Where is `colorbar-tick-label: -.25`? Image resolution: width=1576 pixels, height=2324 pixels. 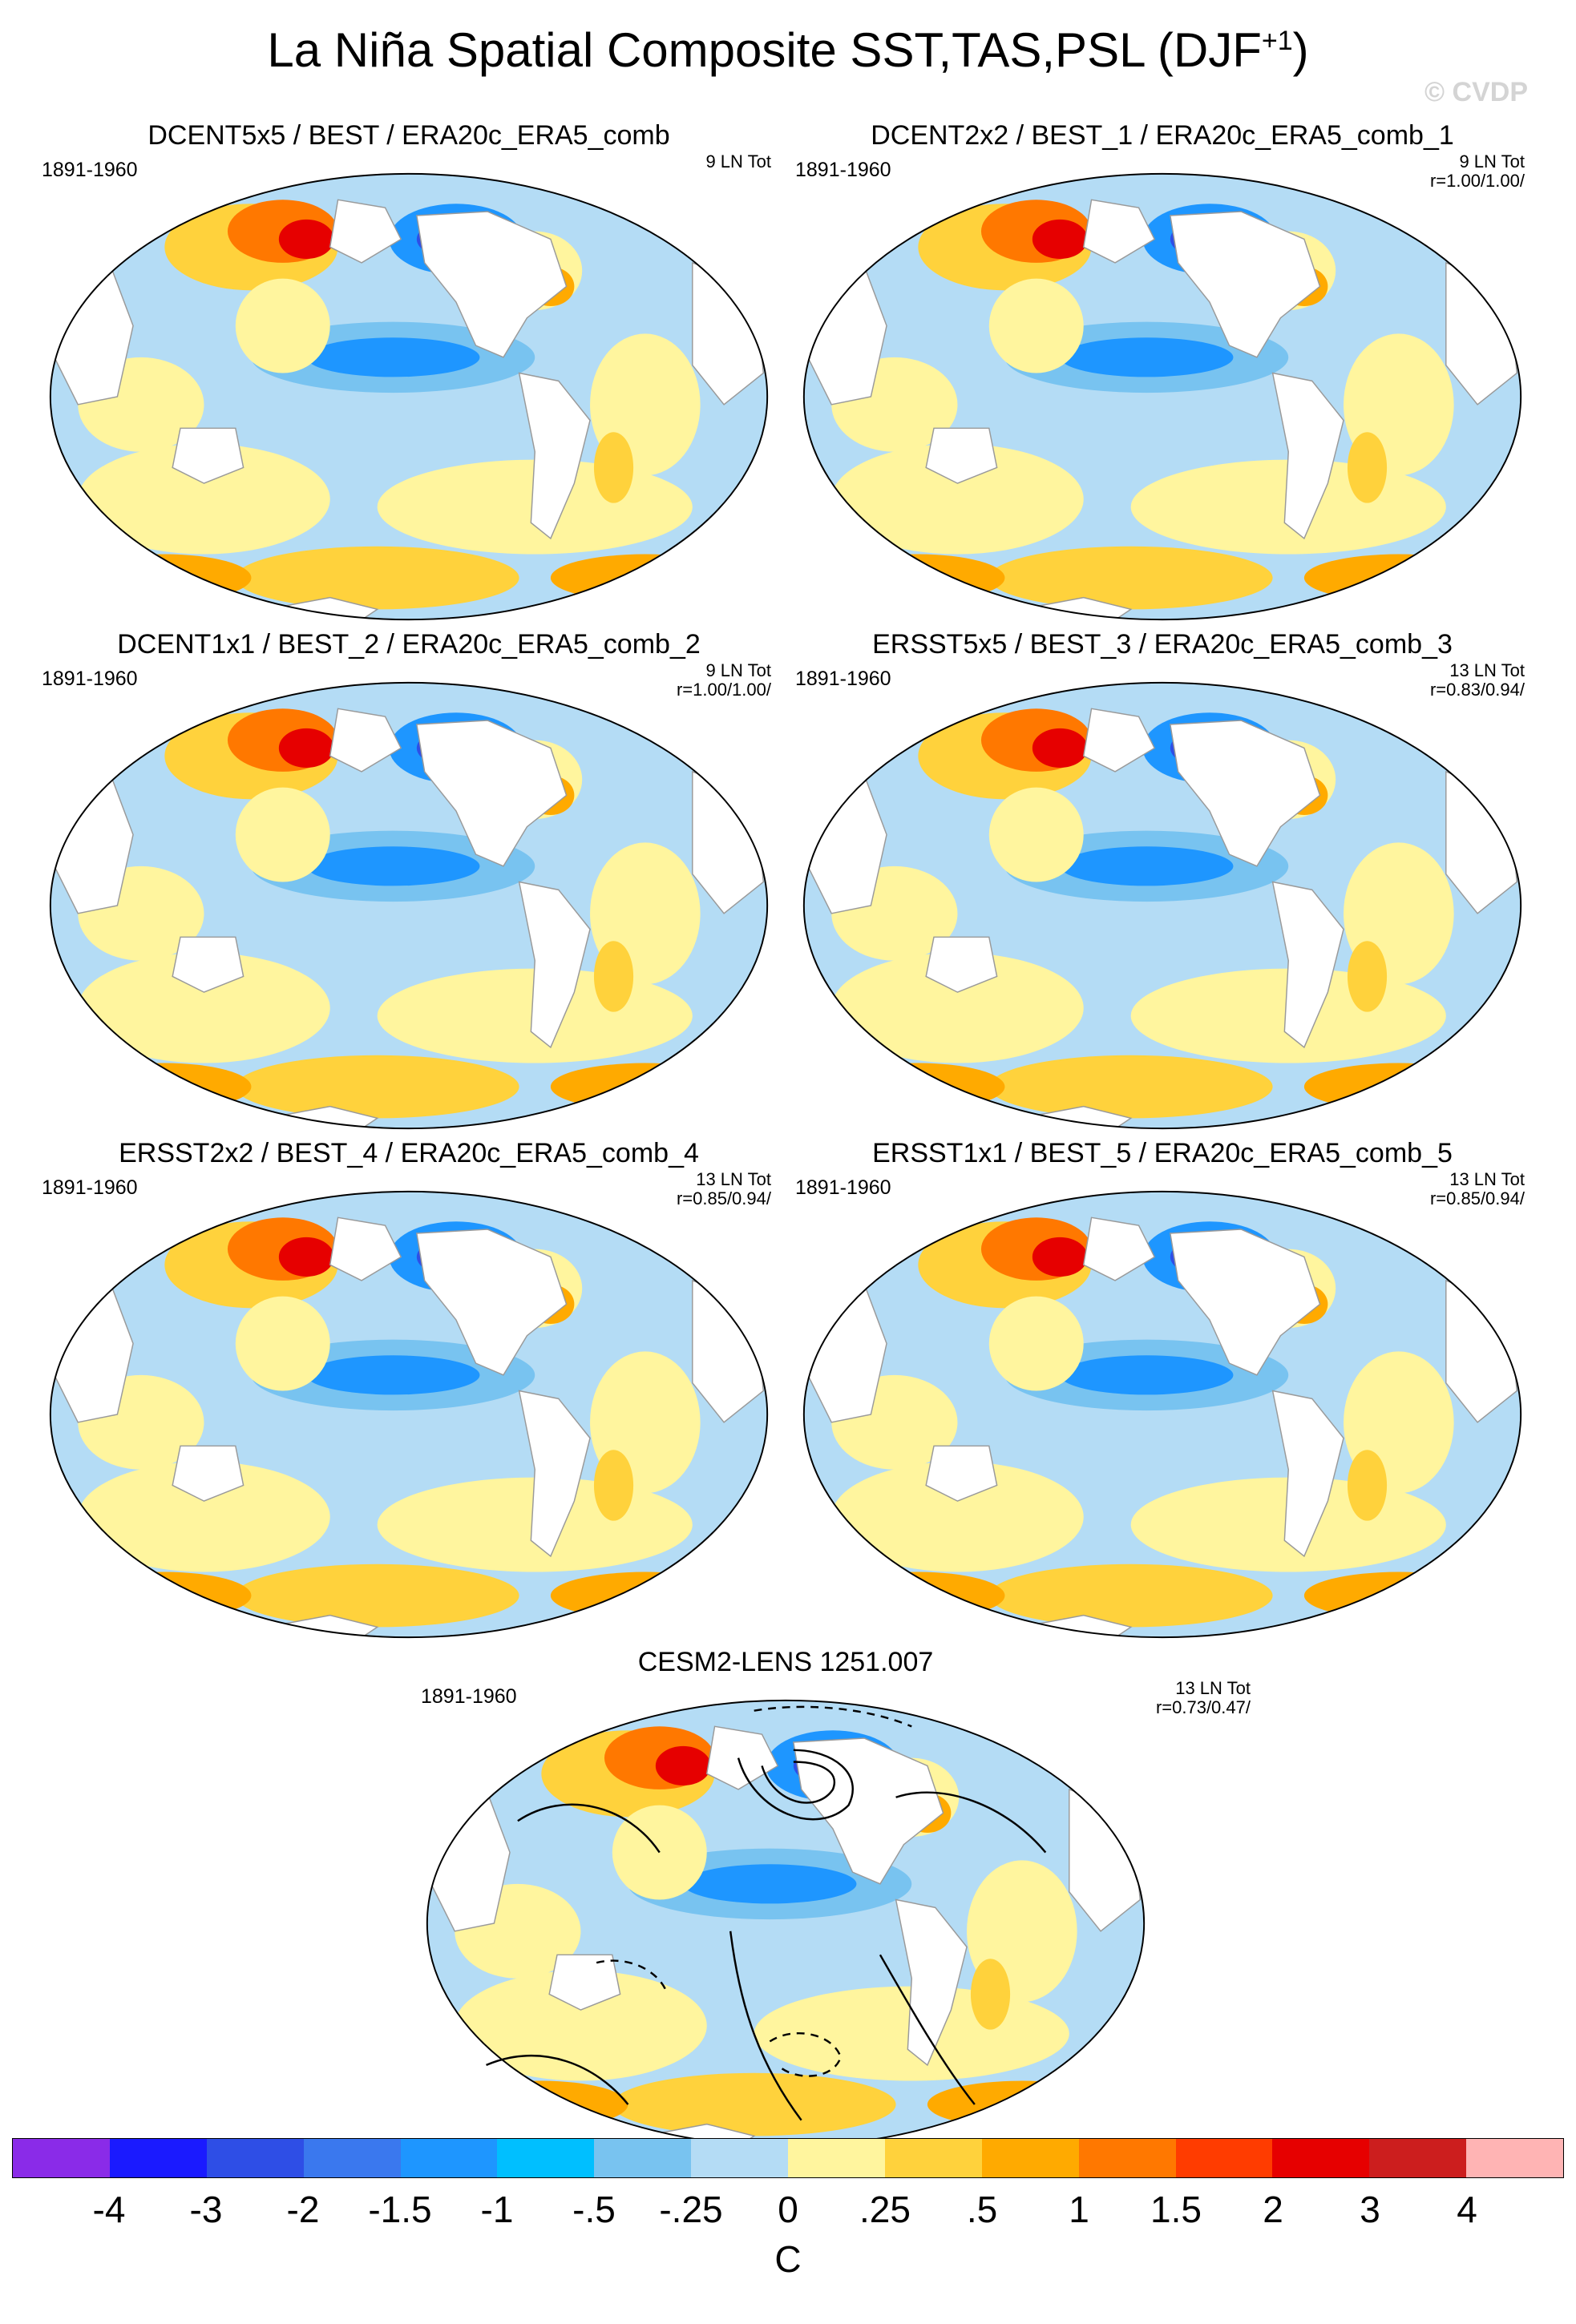 colorbar-tick-label: -.25 is located at coordinates (691, 2209).